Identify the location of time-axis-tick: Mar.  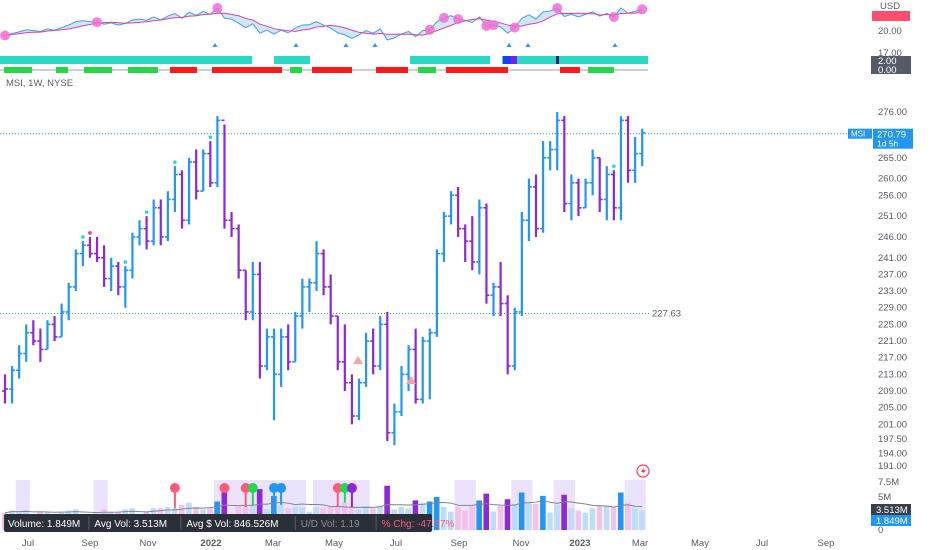
(273, 543).